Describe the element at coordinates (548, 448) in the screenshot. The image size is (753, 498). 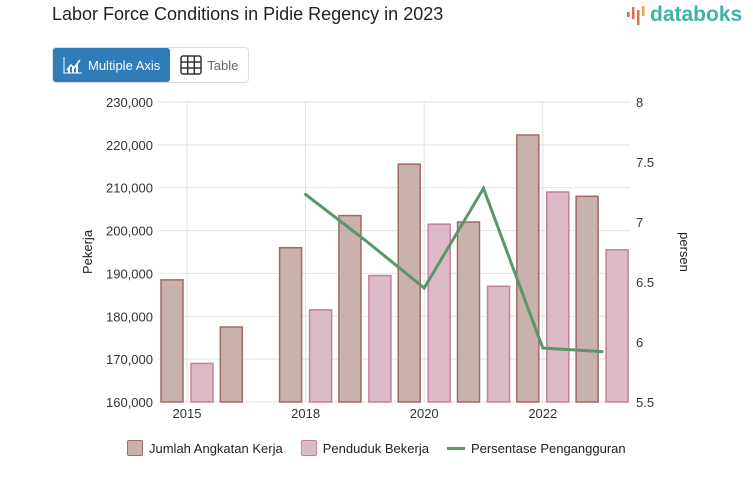
I see `legend-label: Persentase Pengangguran` at that location.